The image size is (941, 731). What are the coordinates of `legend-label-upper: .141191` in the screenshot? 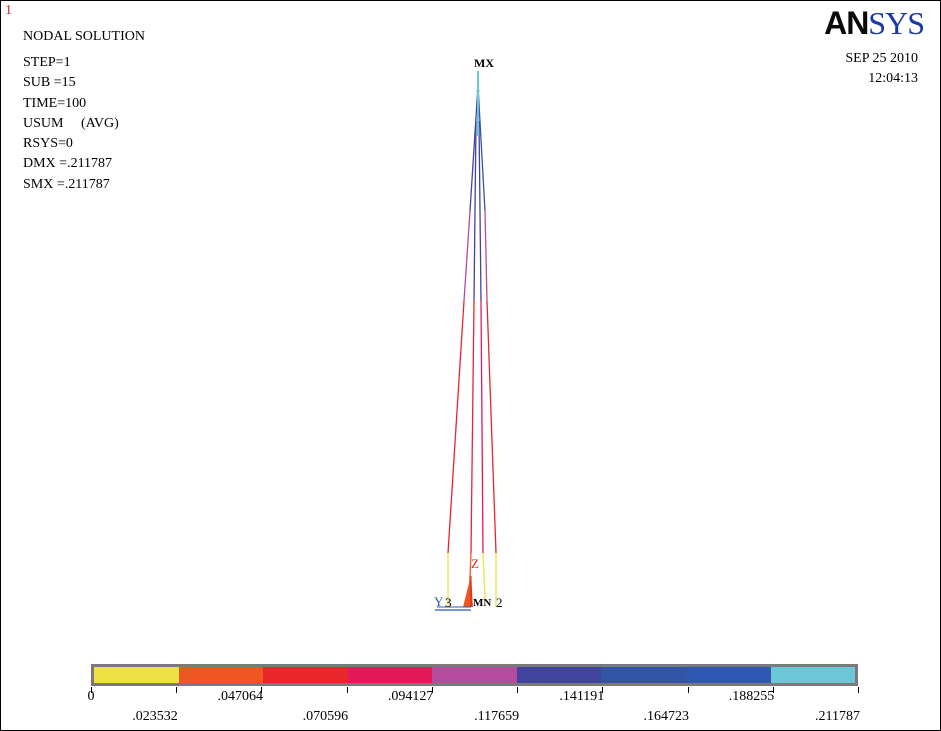 It's located at (582, 696).